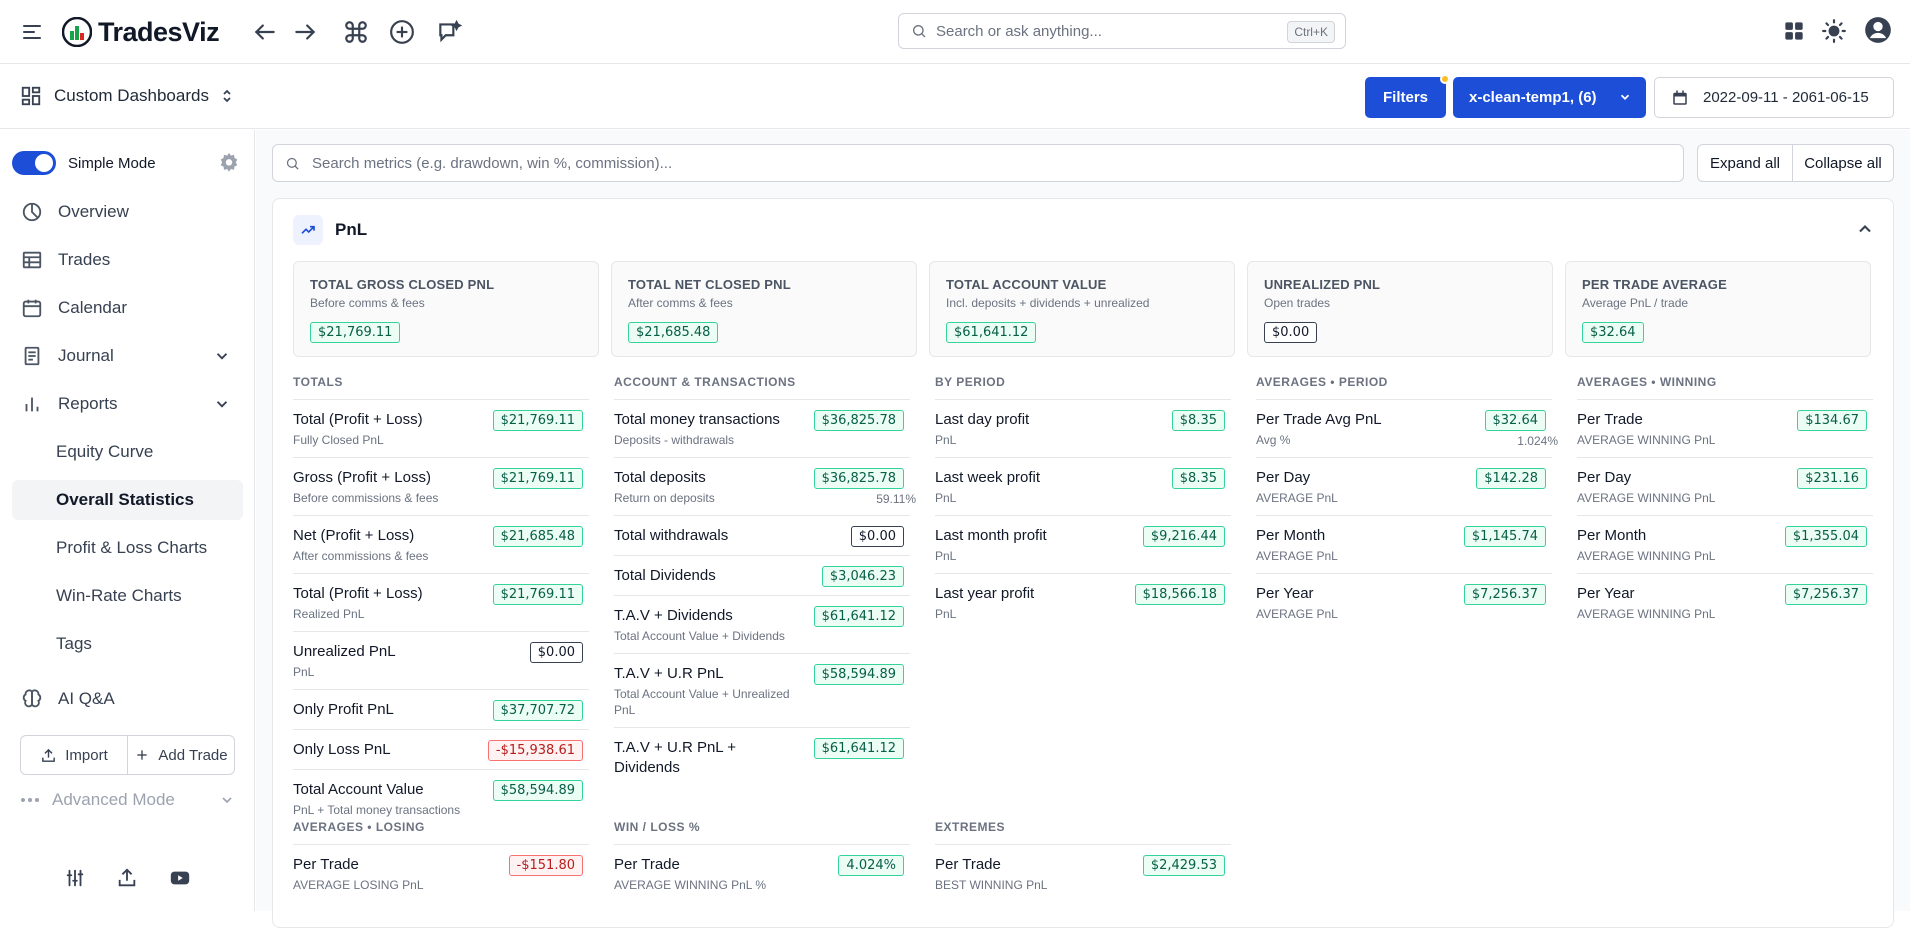  Describe the element at coordinates (858, 674) in the screenshot. I see `metric-value: $58,594.89` at that location.